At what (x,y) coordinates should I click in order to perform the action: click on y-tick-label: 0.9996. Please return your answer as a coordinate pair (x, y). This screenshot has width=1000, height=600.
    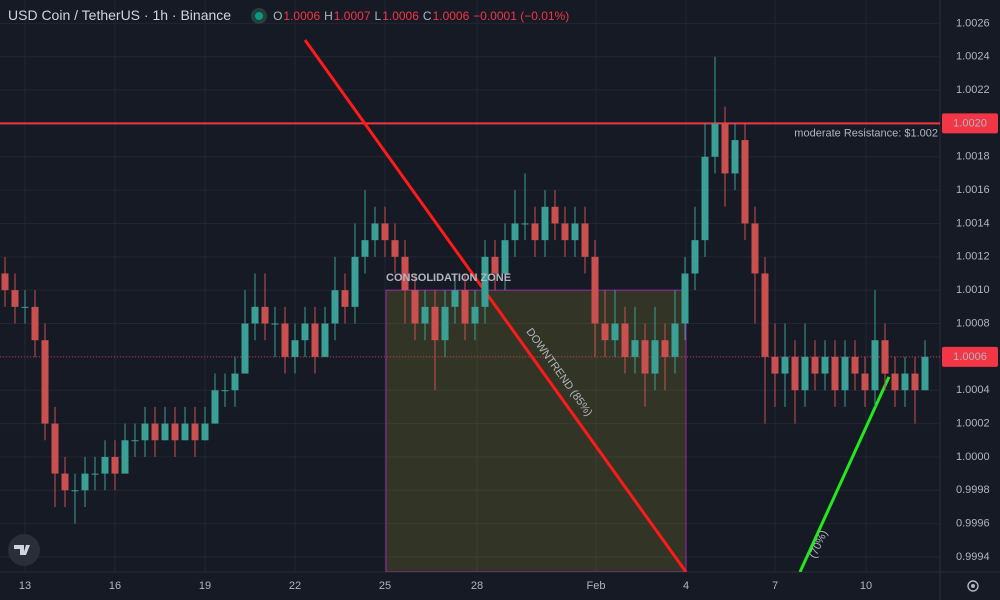
    Looking at the image, I should click on (973, 524).